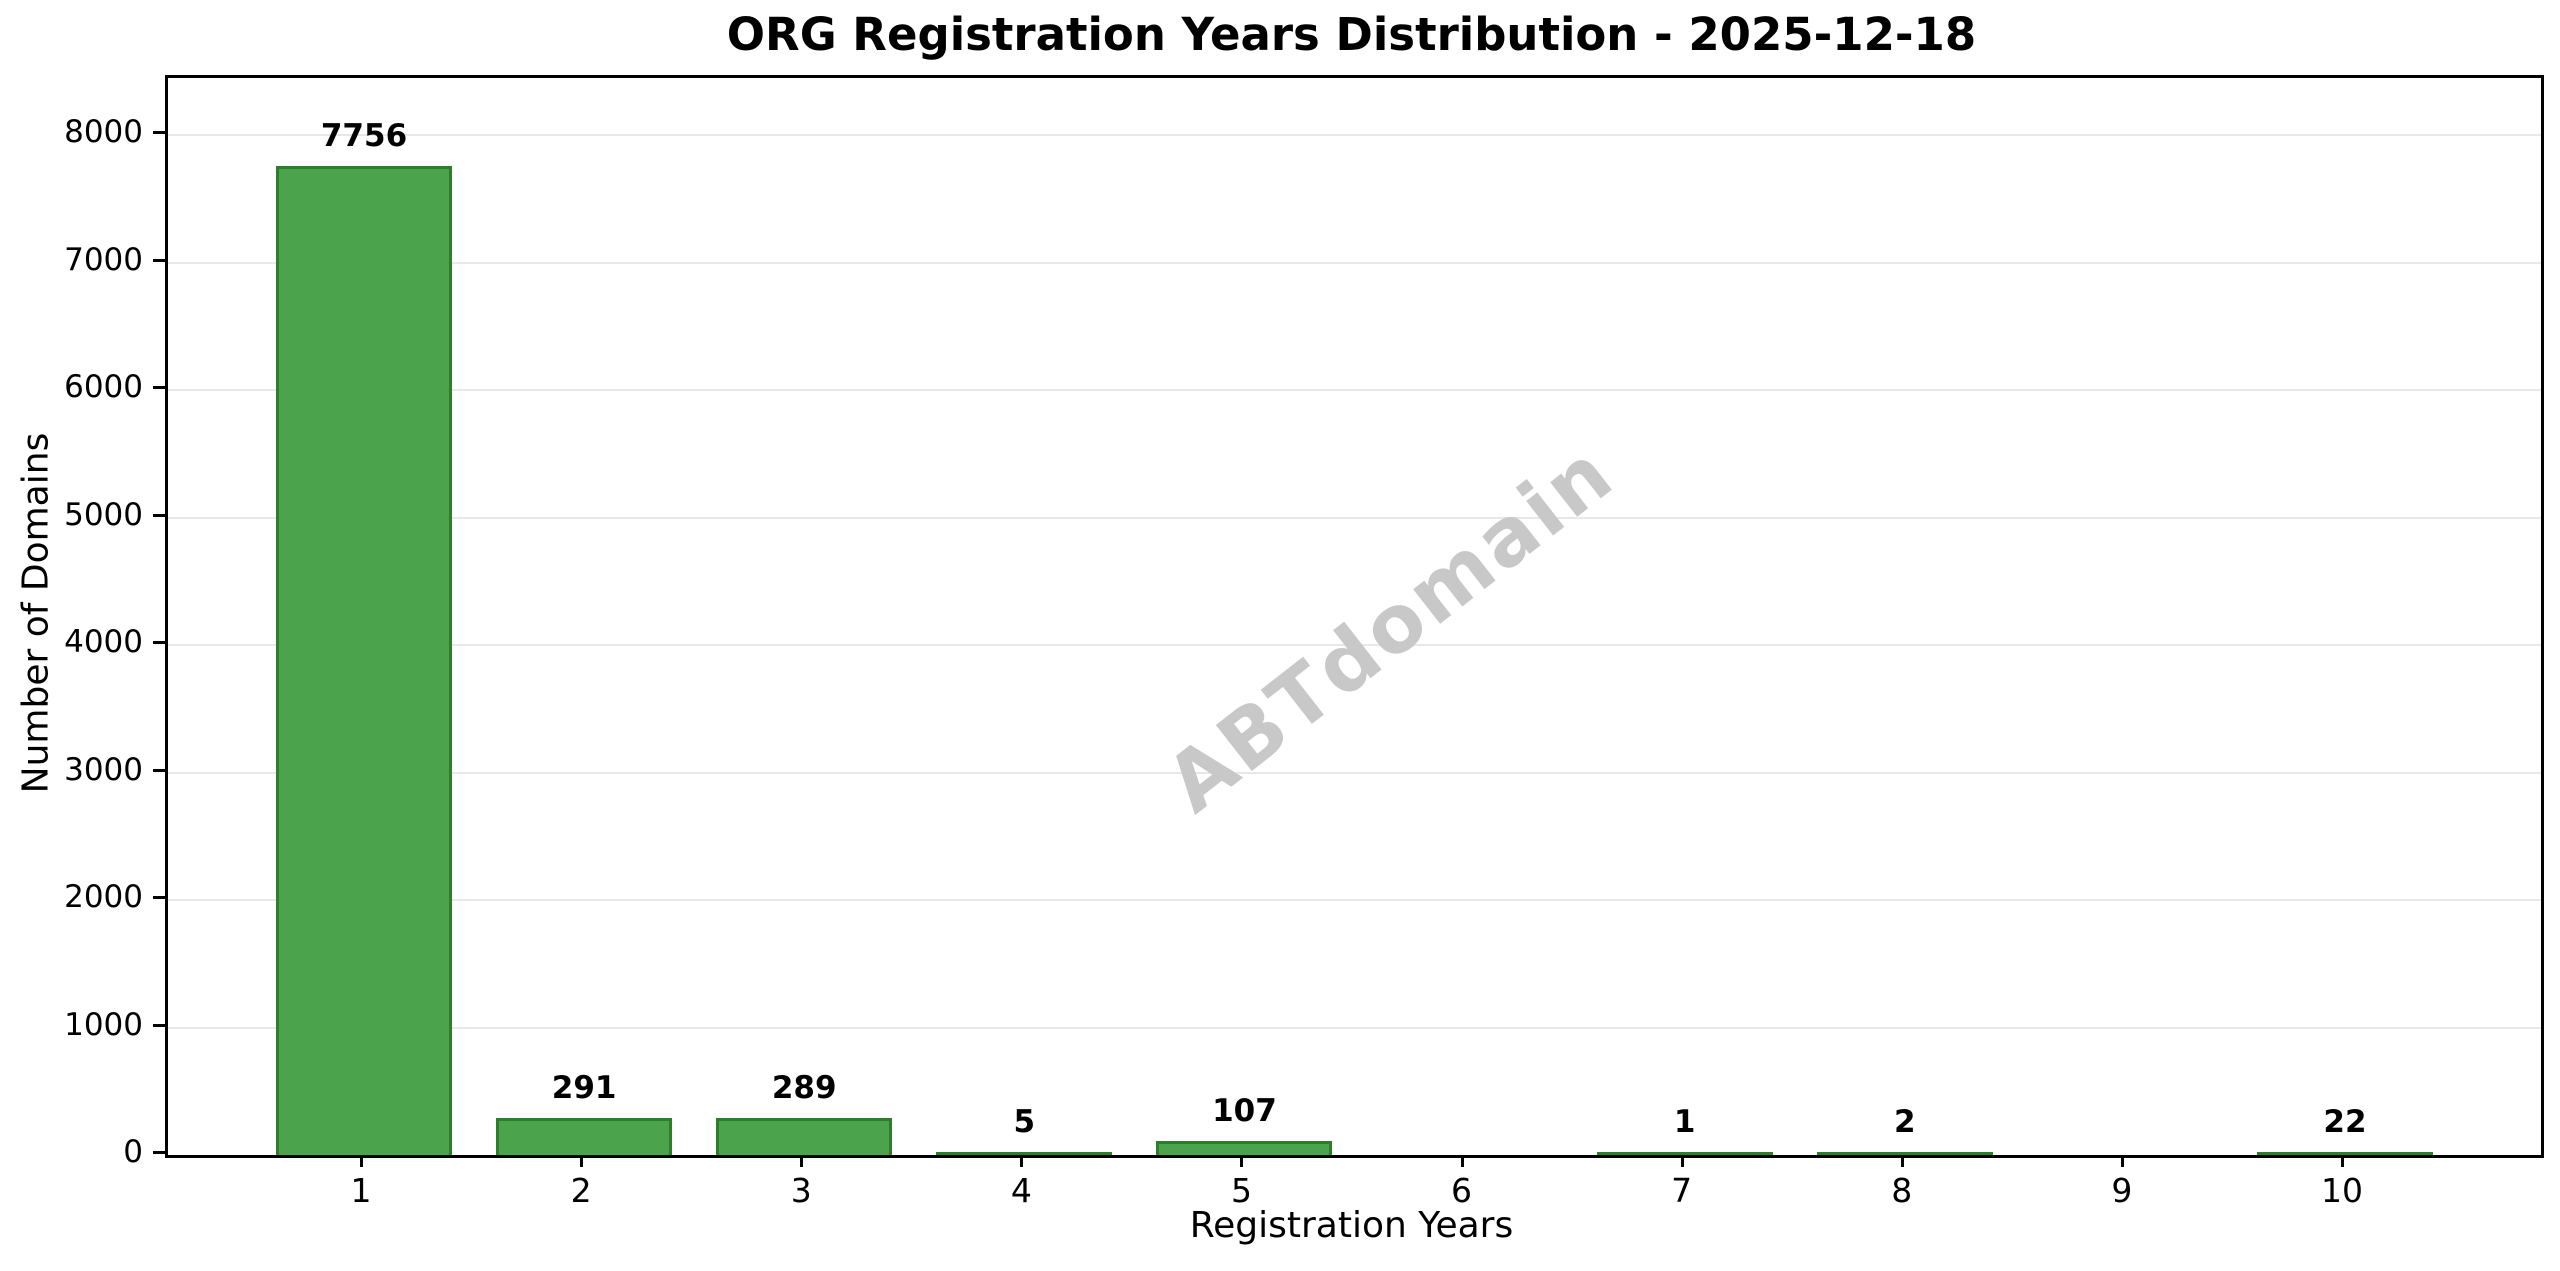  I want to click on x-tick-label: 9, so click(2122, 1190).